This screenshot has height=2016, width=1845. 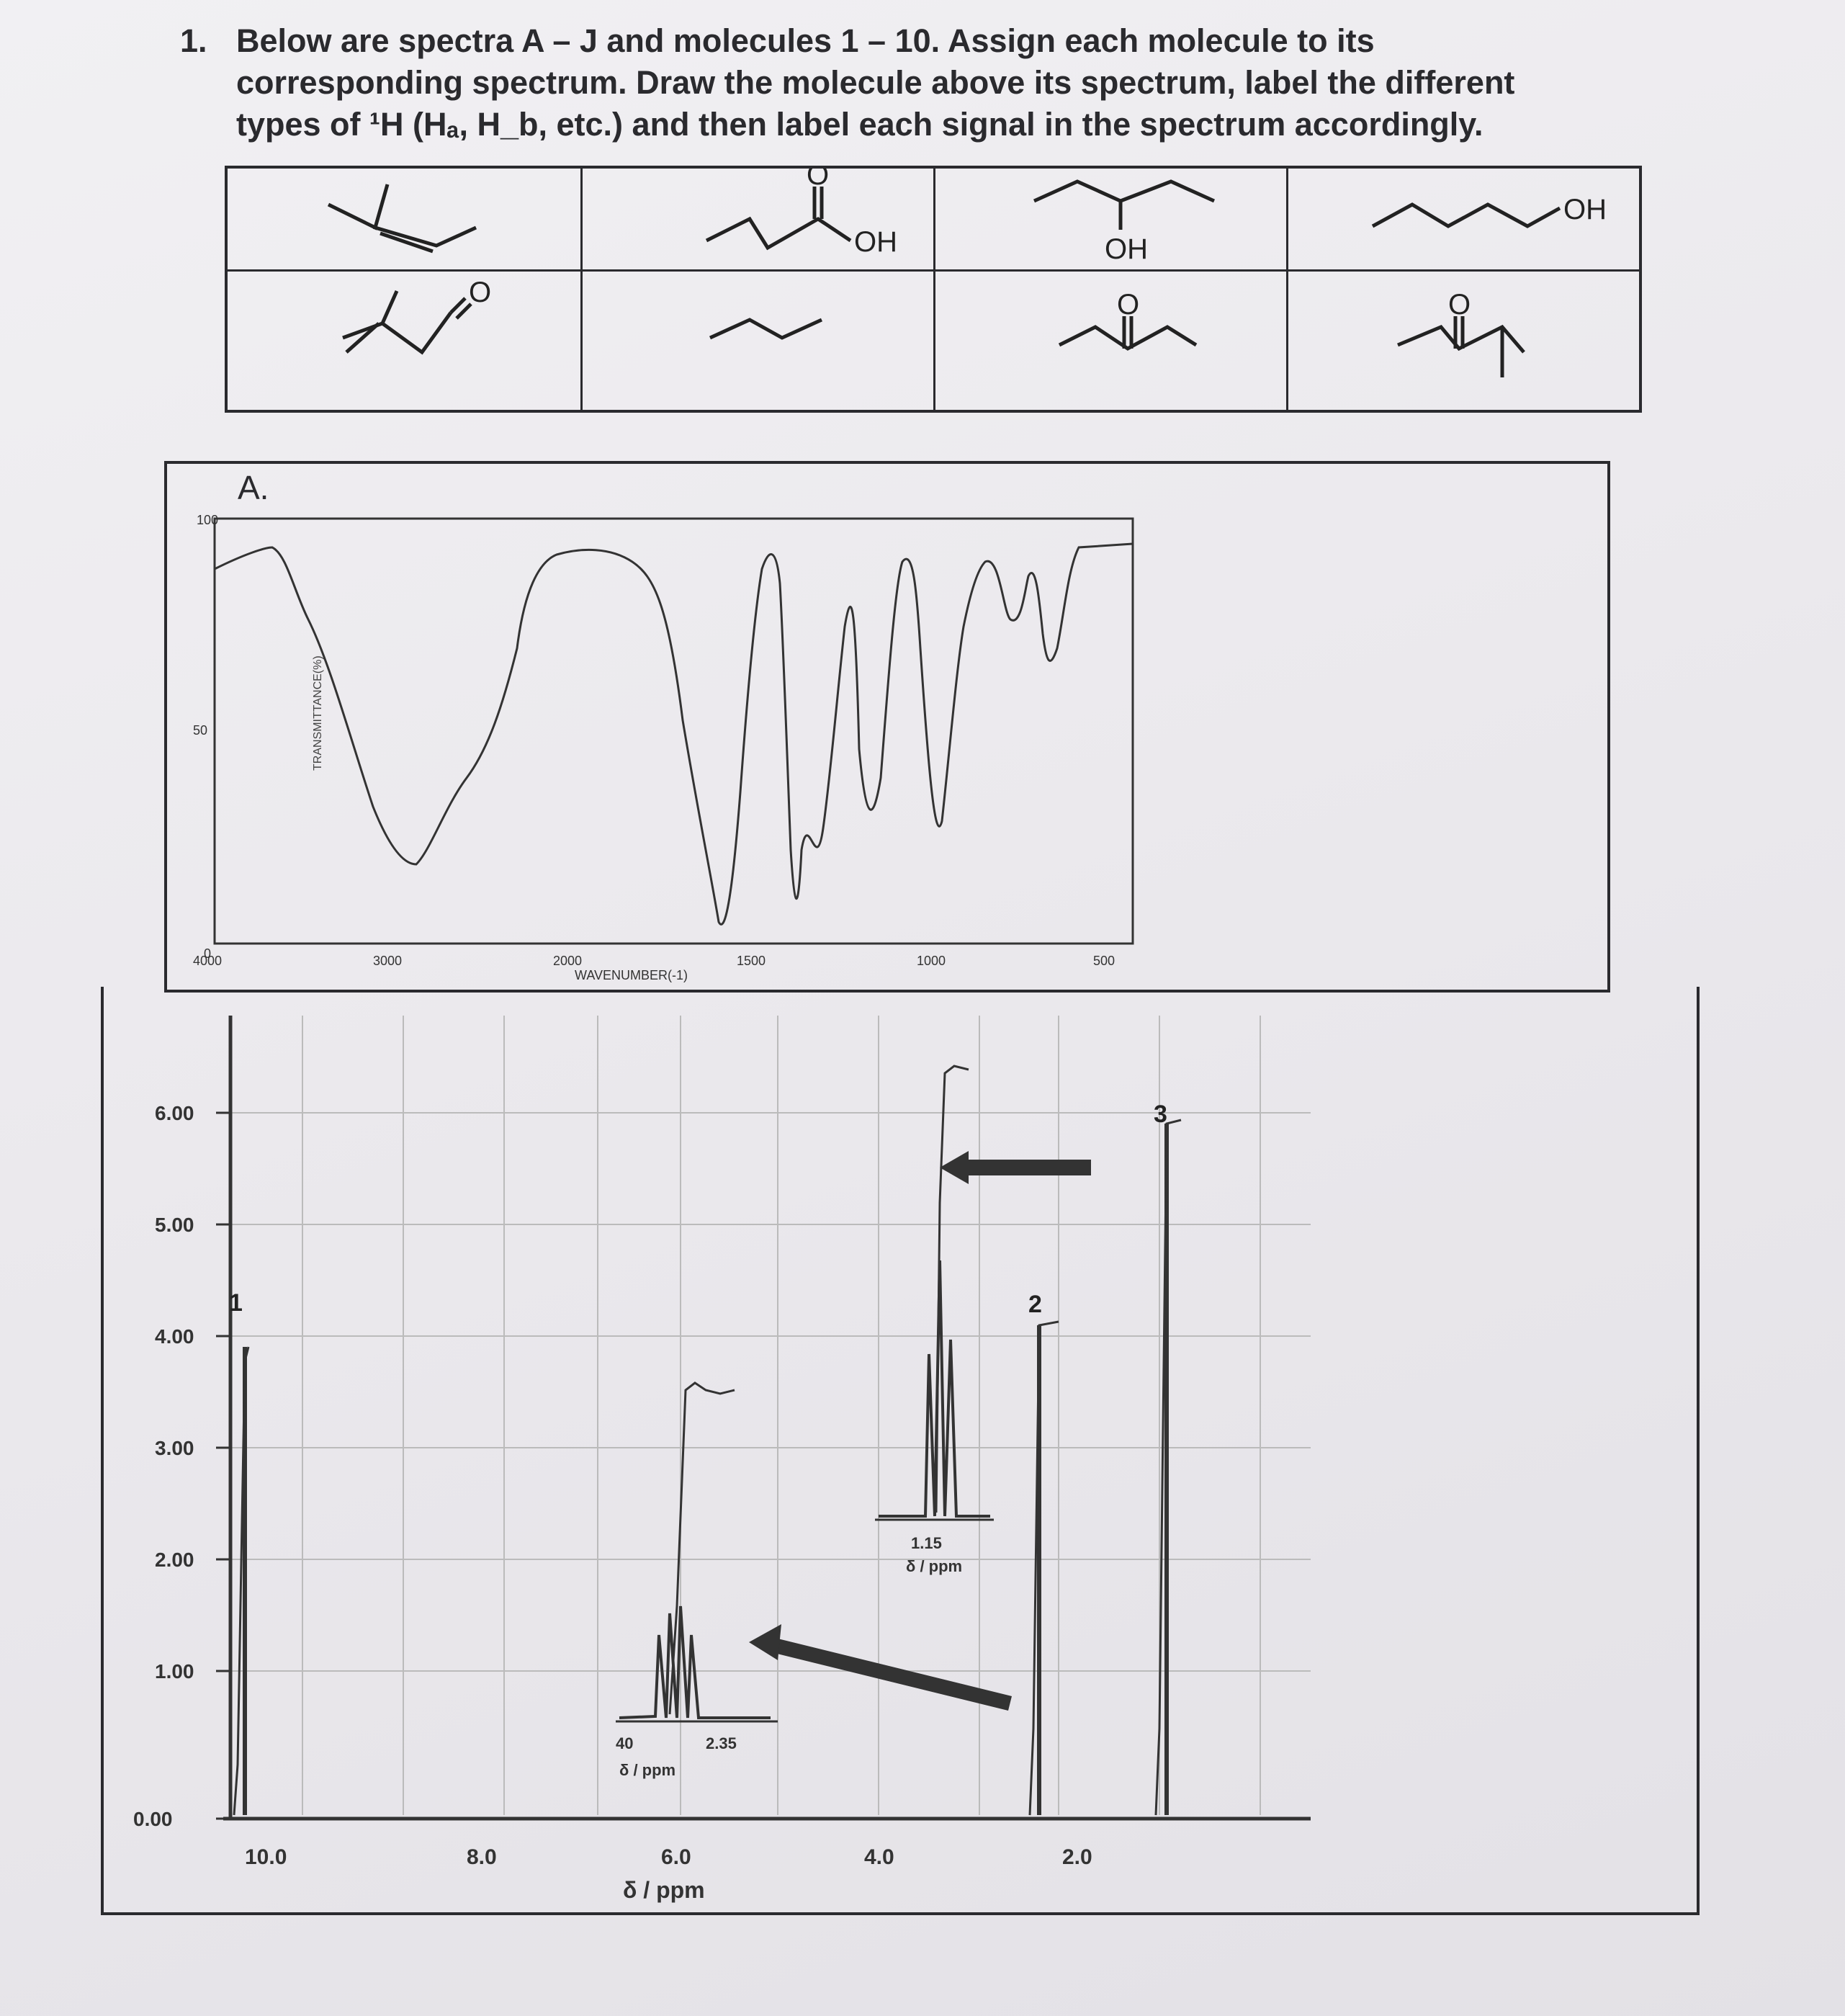 I want to click on ir-plot-area, so click(x=673, y=731).